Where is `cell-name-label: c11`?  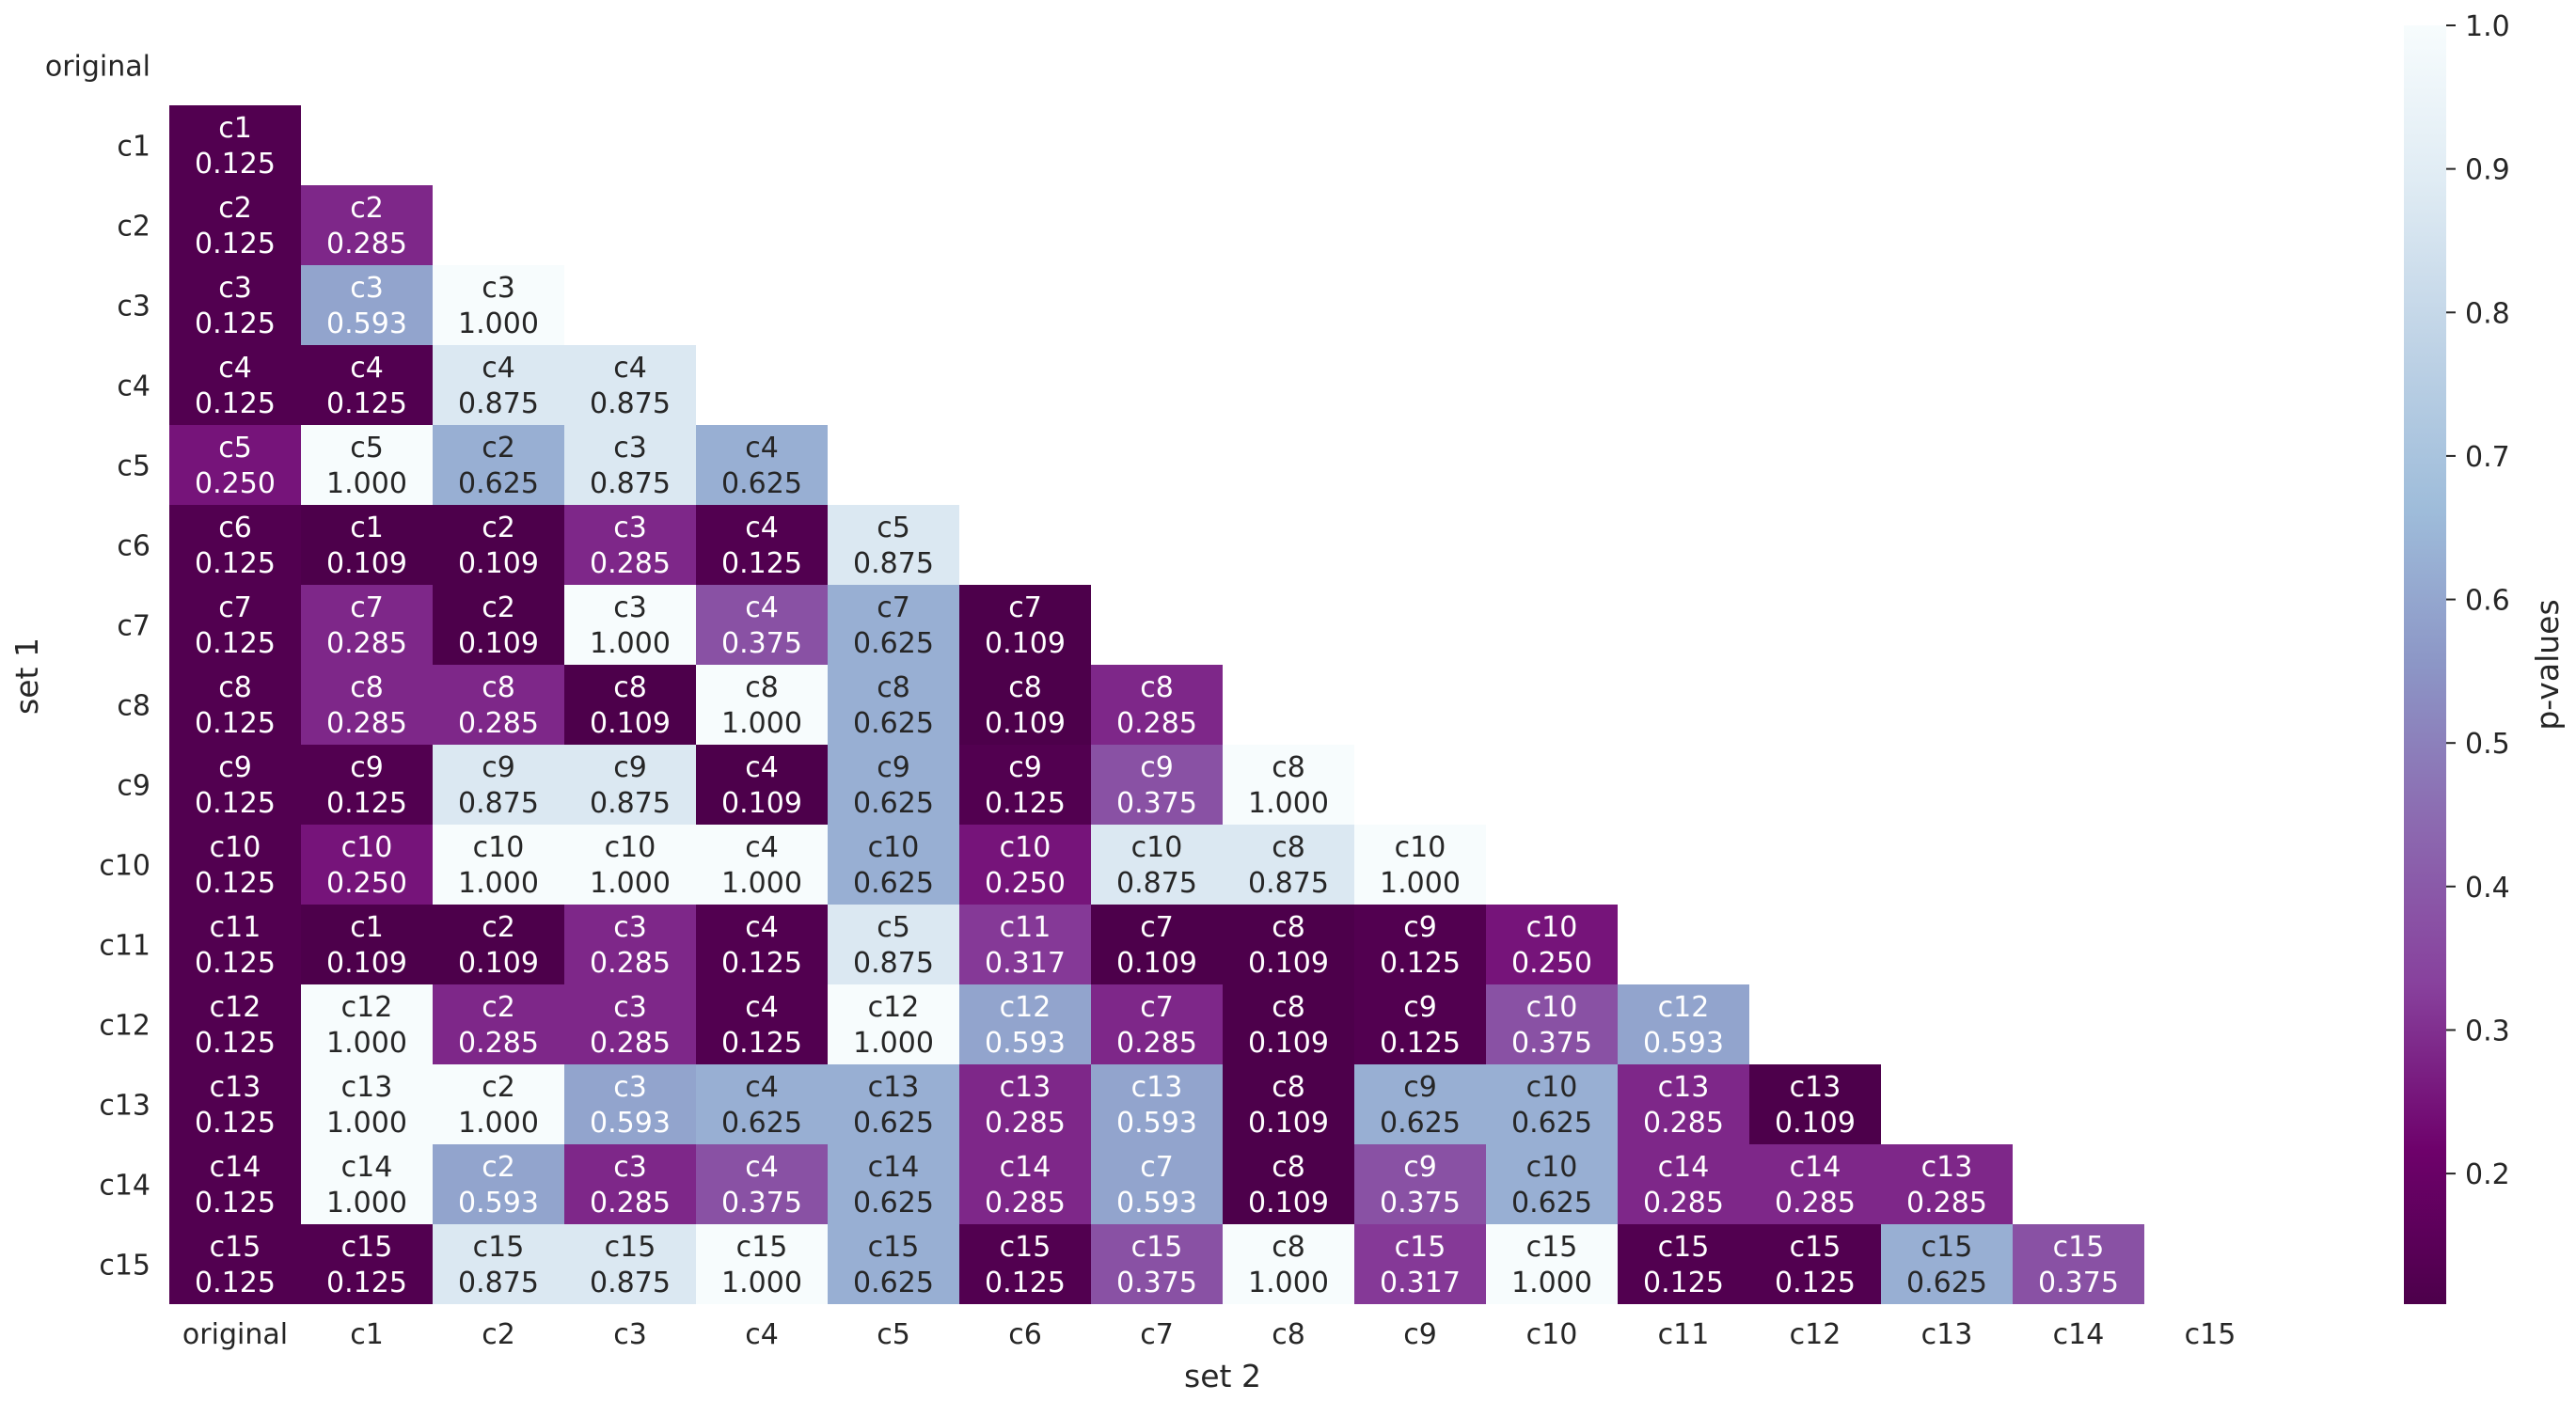
cell-name-label: c11 is located at coordinates (235, 927).